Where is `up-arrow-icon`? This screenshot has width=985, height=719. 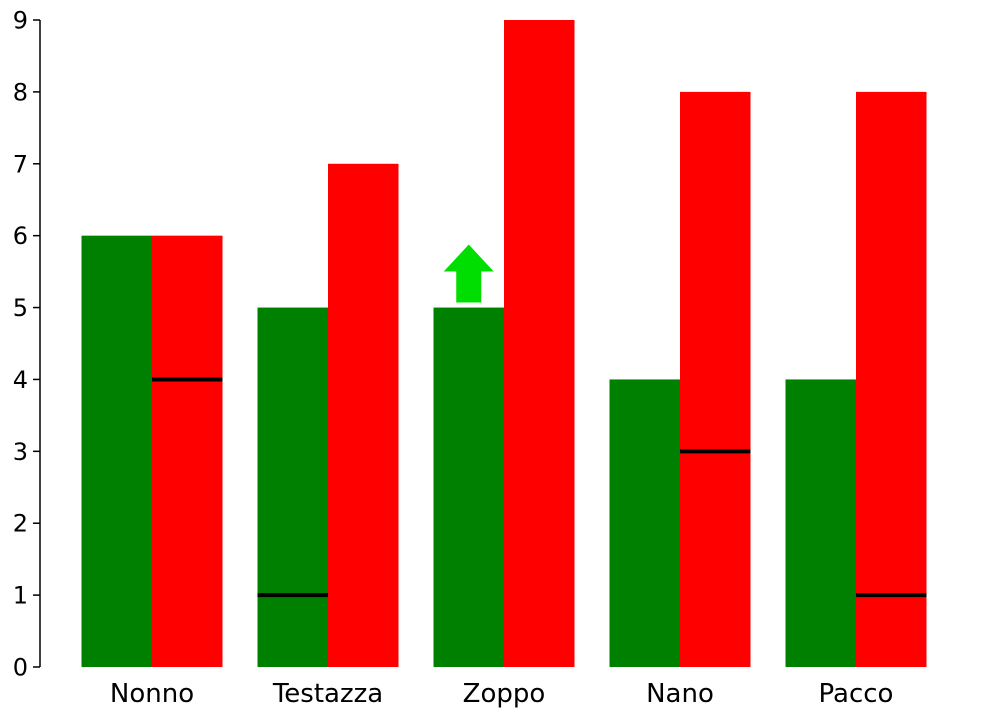
up-arrow-icon is located at coordinates (468, 273).